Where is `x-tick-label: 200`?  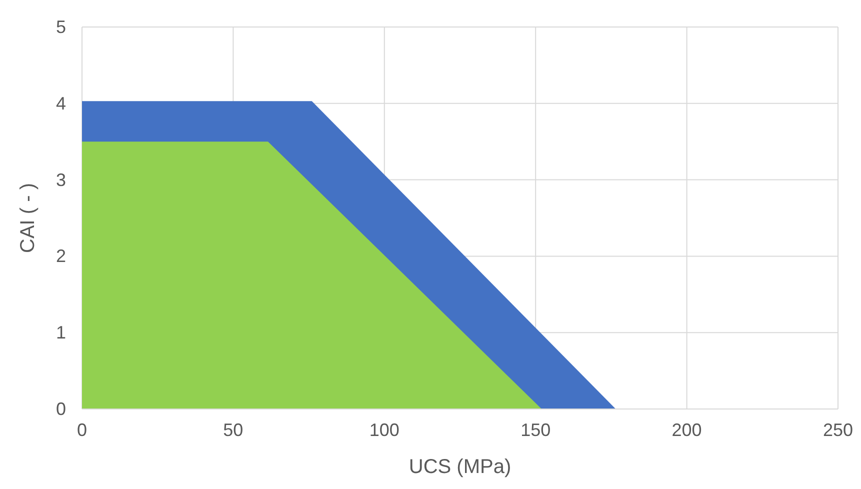
x-tick-label: 200 is located at coordinates (687, 430).